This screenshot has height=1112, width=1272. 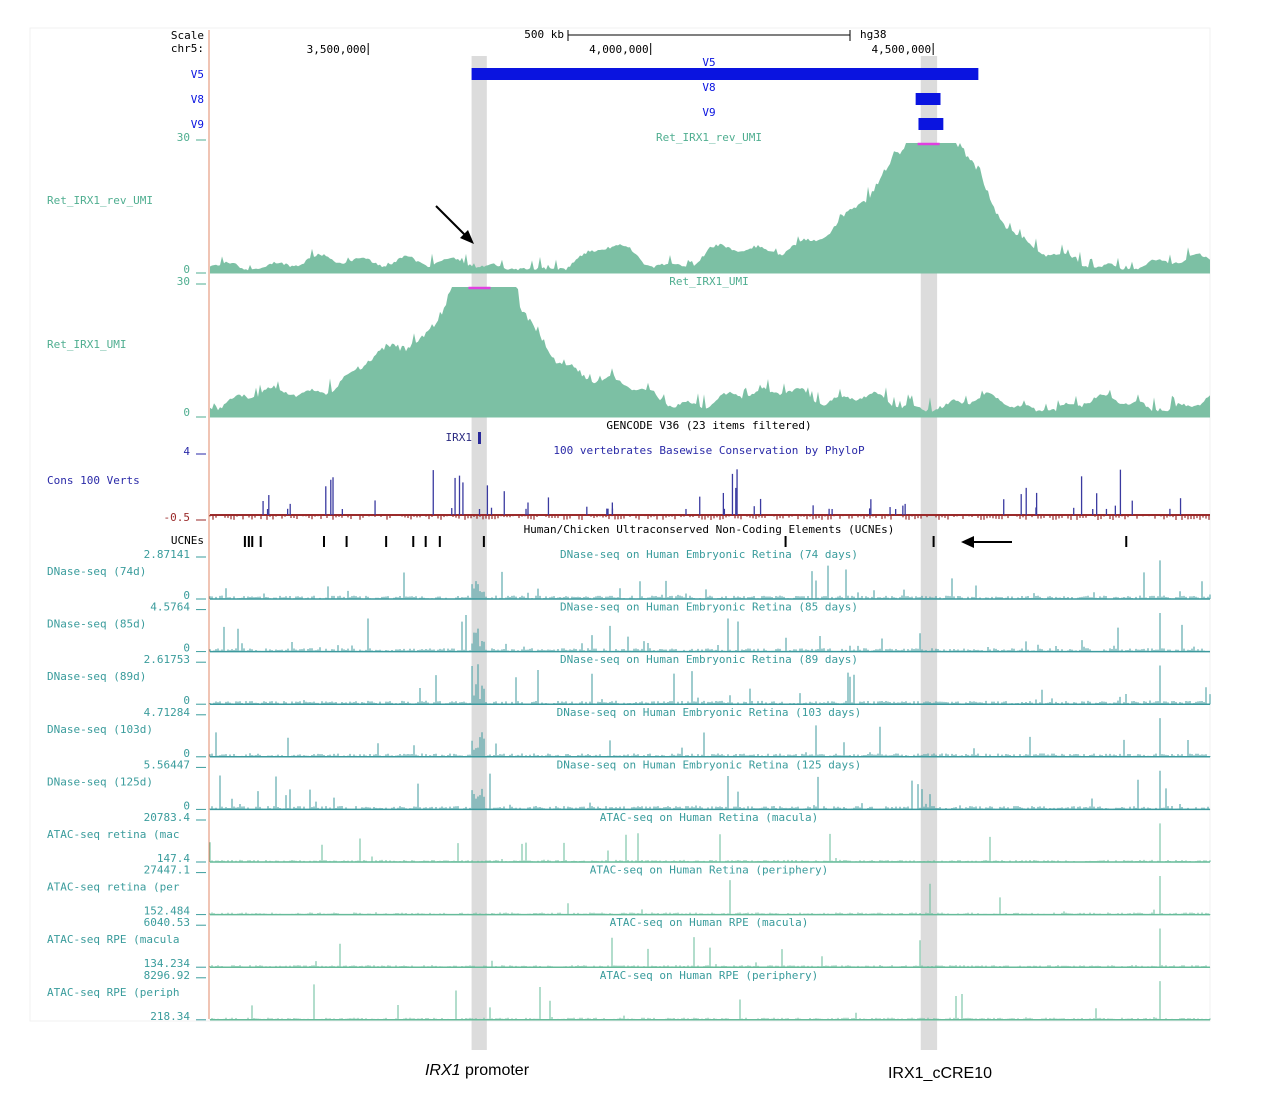 I want to click on track-left-label: DNase-seq (103d), so click(x=100, y=729).